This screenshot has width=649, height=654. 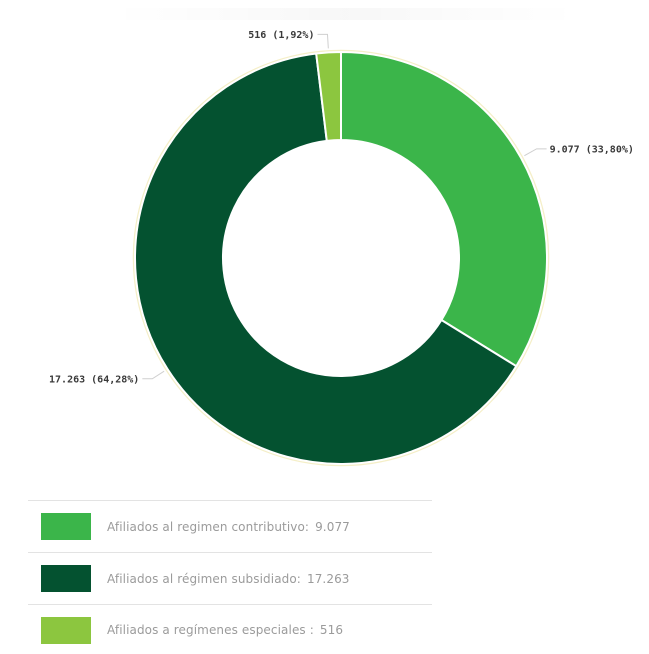 I want to click on legend-label-text: Afiliados a regímenes especiales :, so click(x=210, y=630).